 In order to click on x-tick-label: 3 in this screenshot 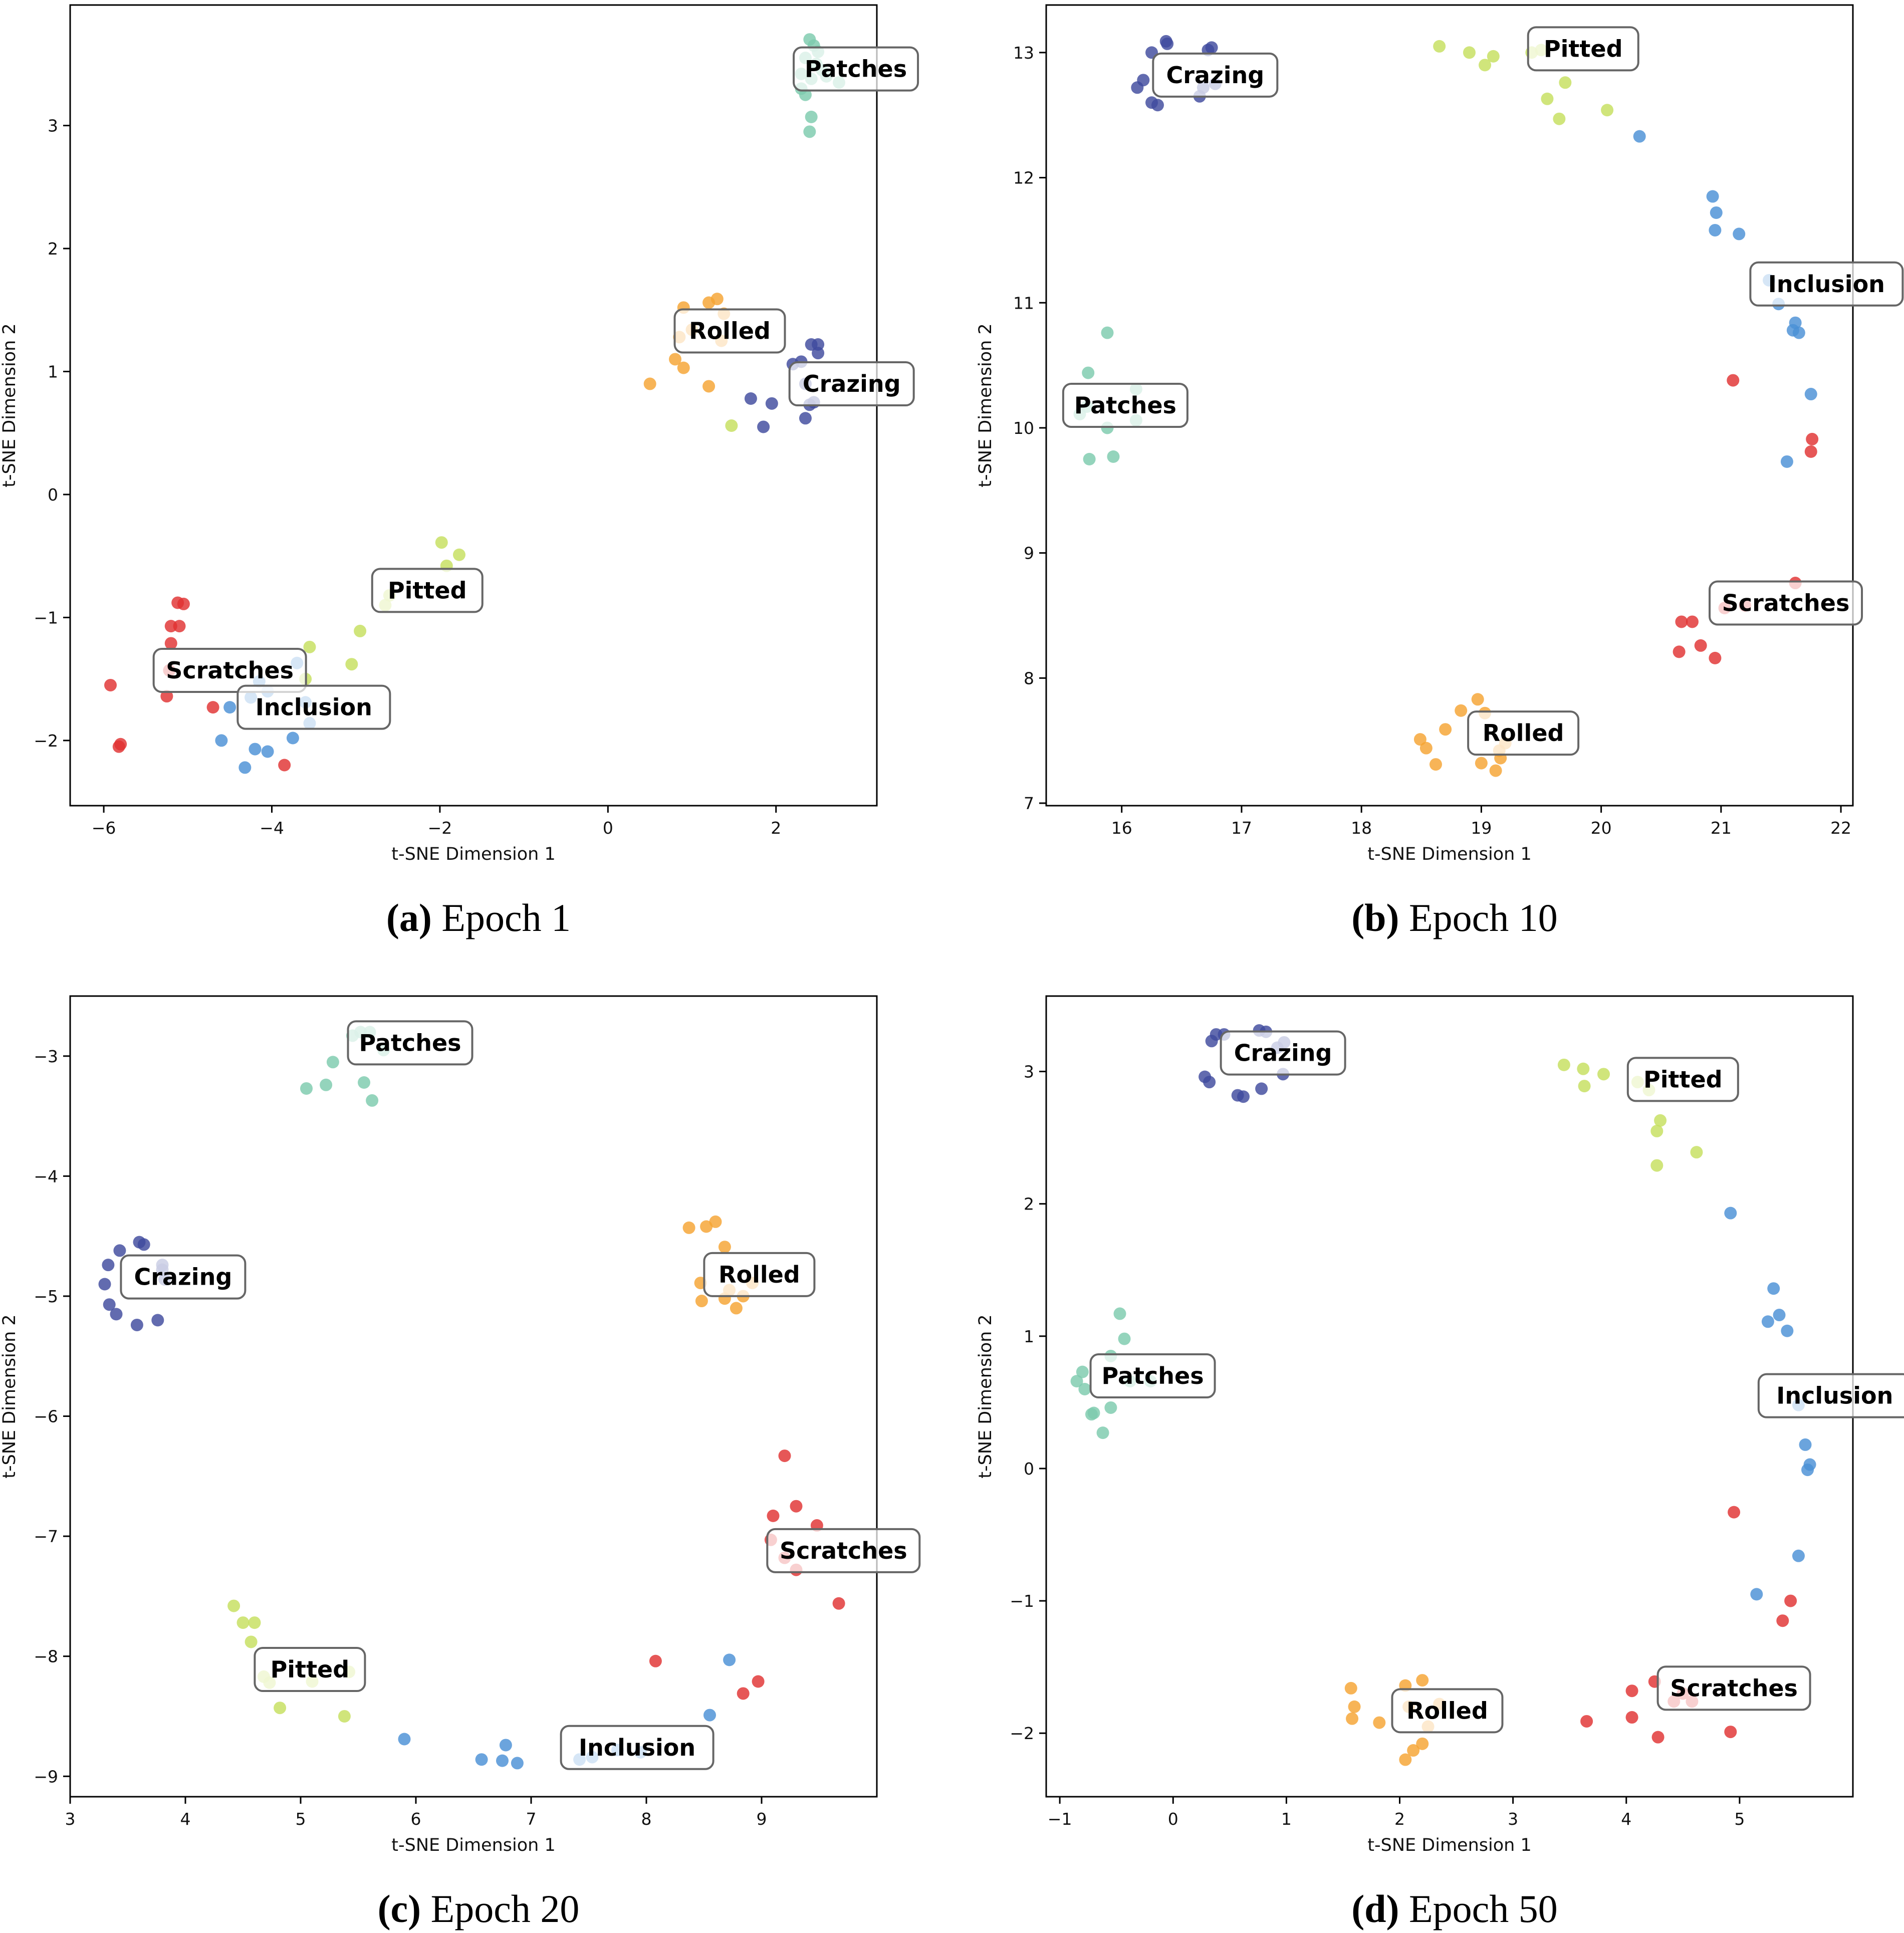, I will do `click(71, 1819)`.